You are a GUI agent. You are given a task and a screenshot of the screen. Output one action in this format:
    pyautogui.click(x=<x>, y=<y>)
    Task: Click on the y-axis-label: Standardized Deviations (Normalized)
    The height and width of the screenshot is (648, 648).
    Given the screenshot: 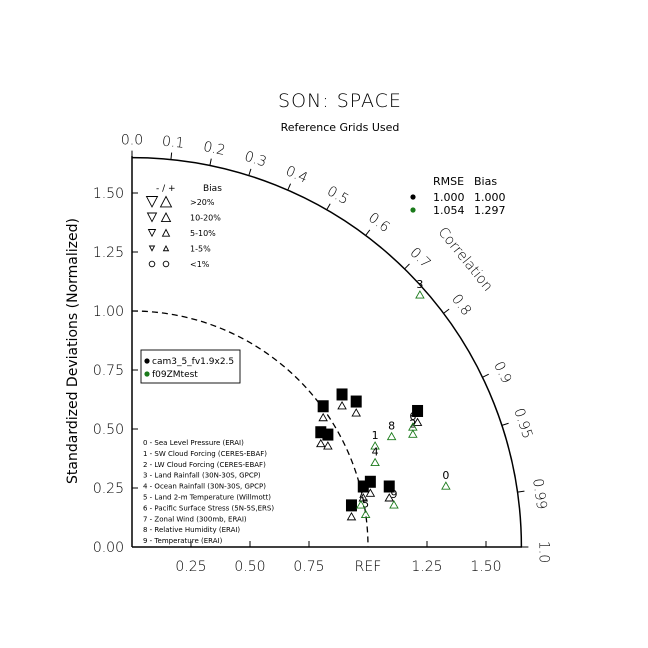 What is the action you would take?
    pyautogui.click(x=73, y=351)
    